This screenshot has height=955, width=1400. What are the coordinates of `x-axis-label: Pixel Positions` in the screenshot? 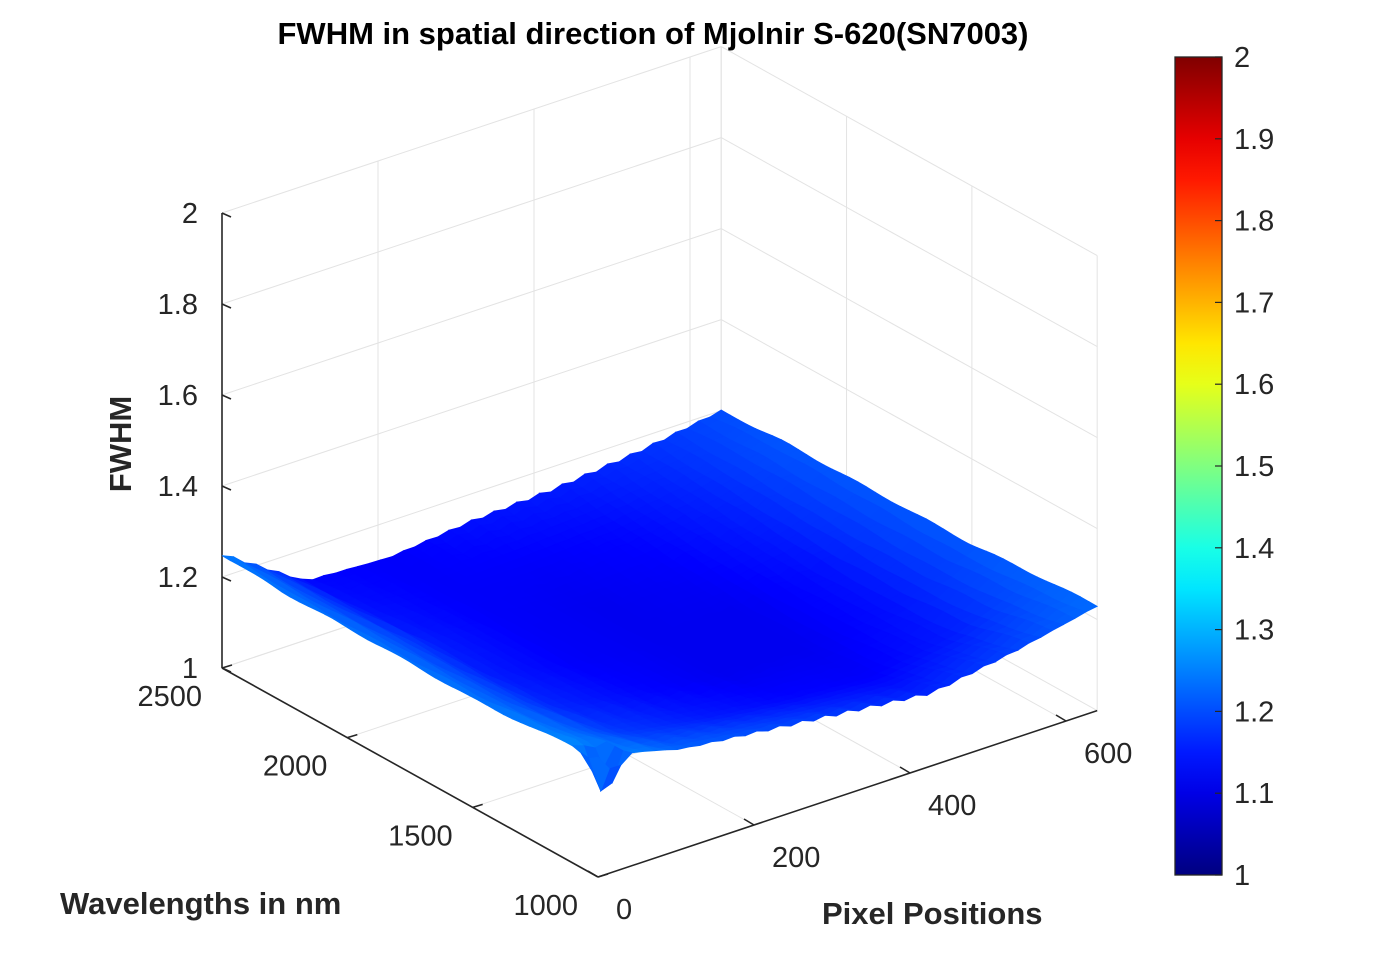 It's located at (932, 913).